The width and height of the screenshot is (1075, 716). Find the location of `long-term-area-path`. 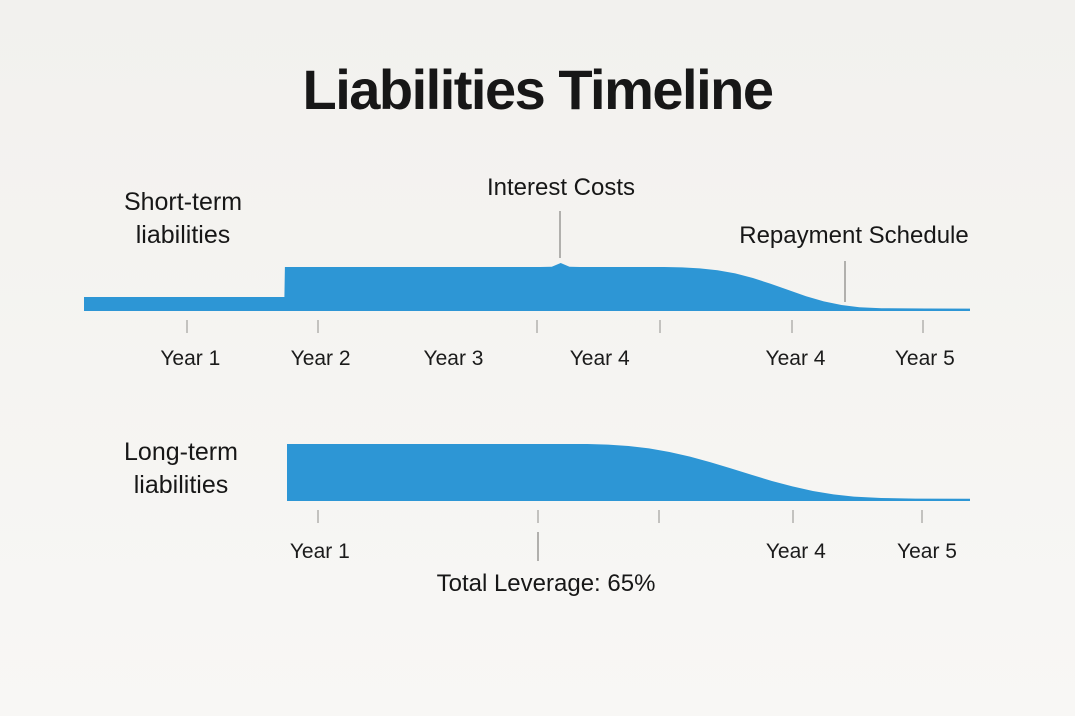

long-term-area-path is located at coordinates (628, 472).